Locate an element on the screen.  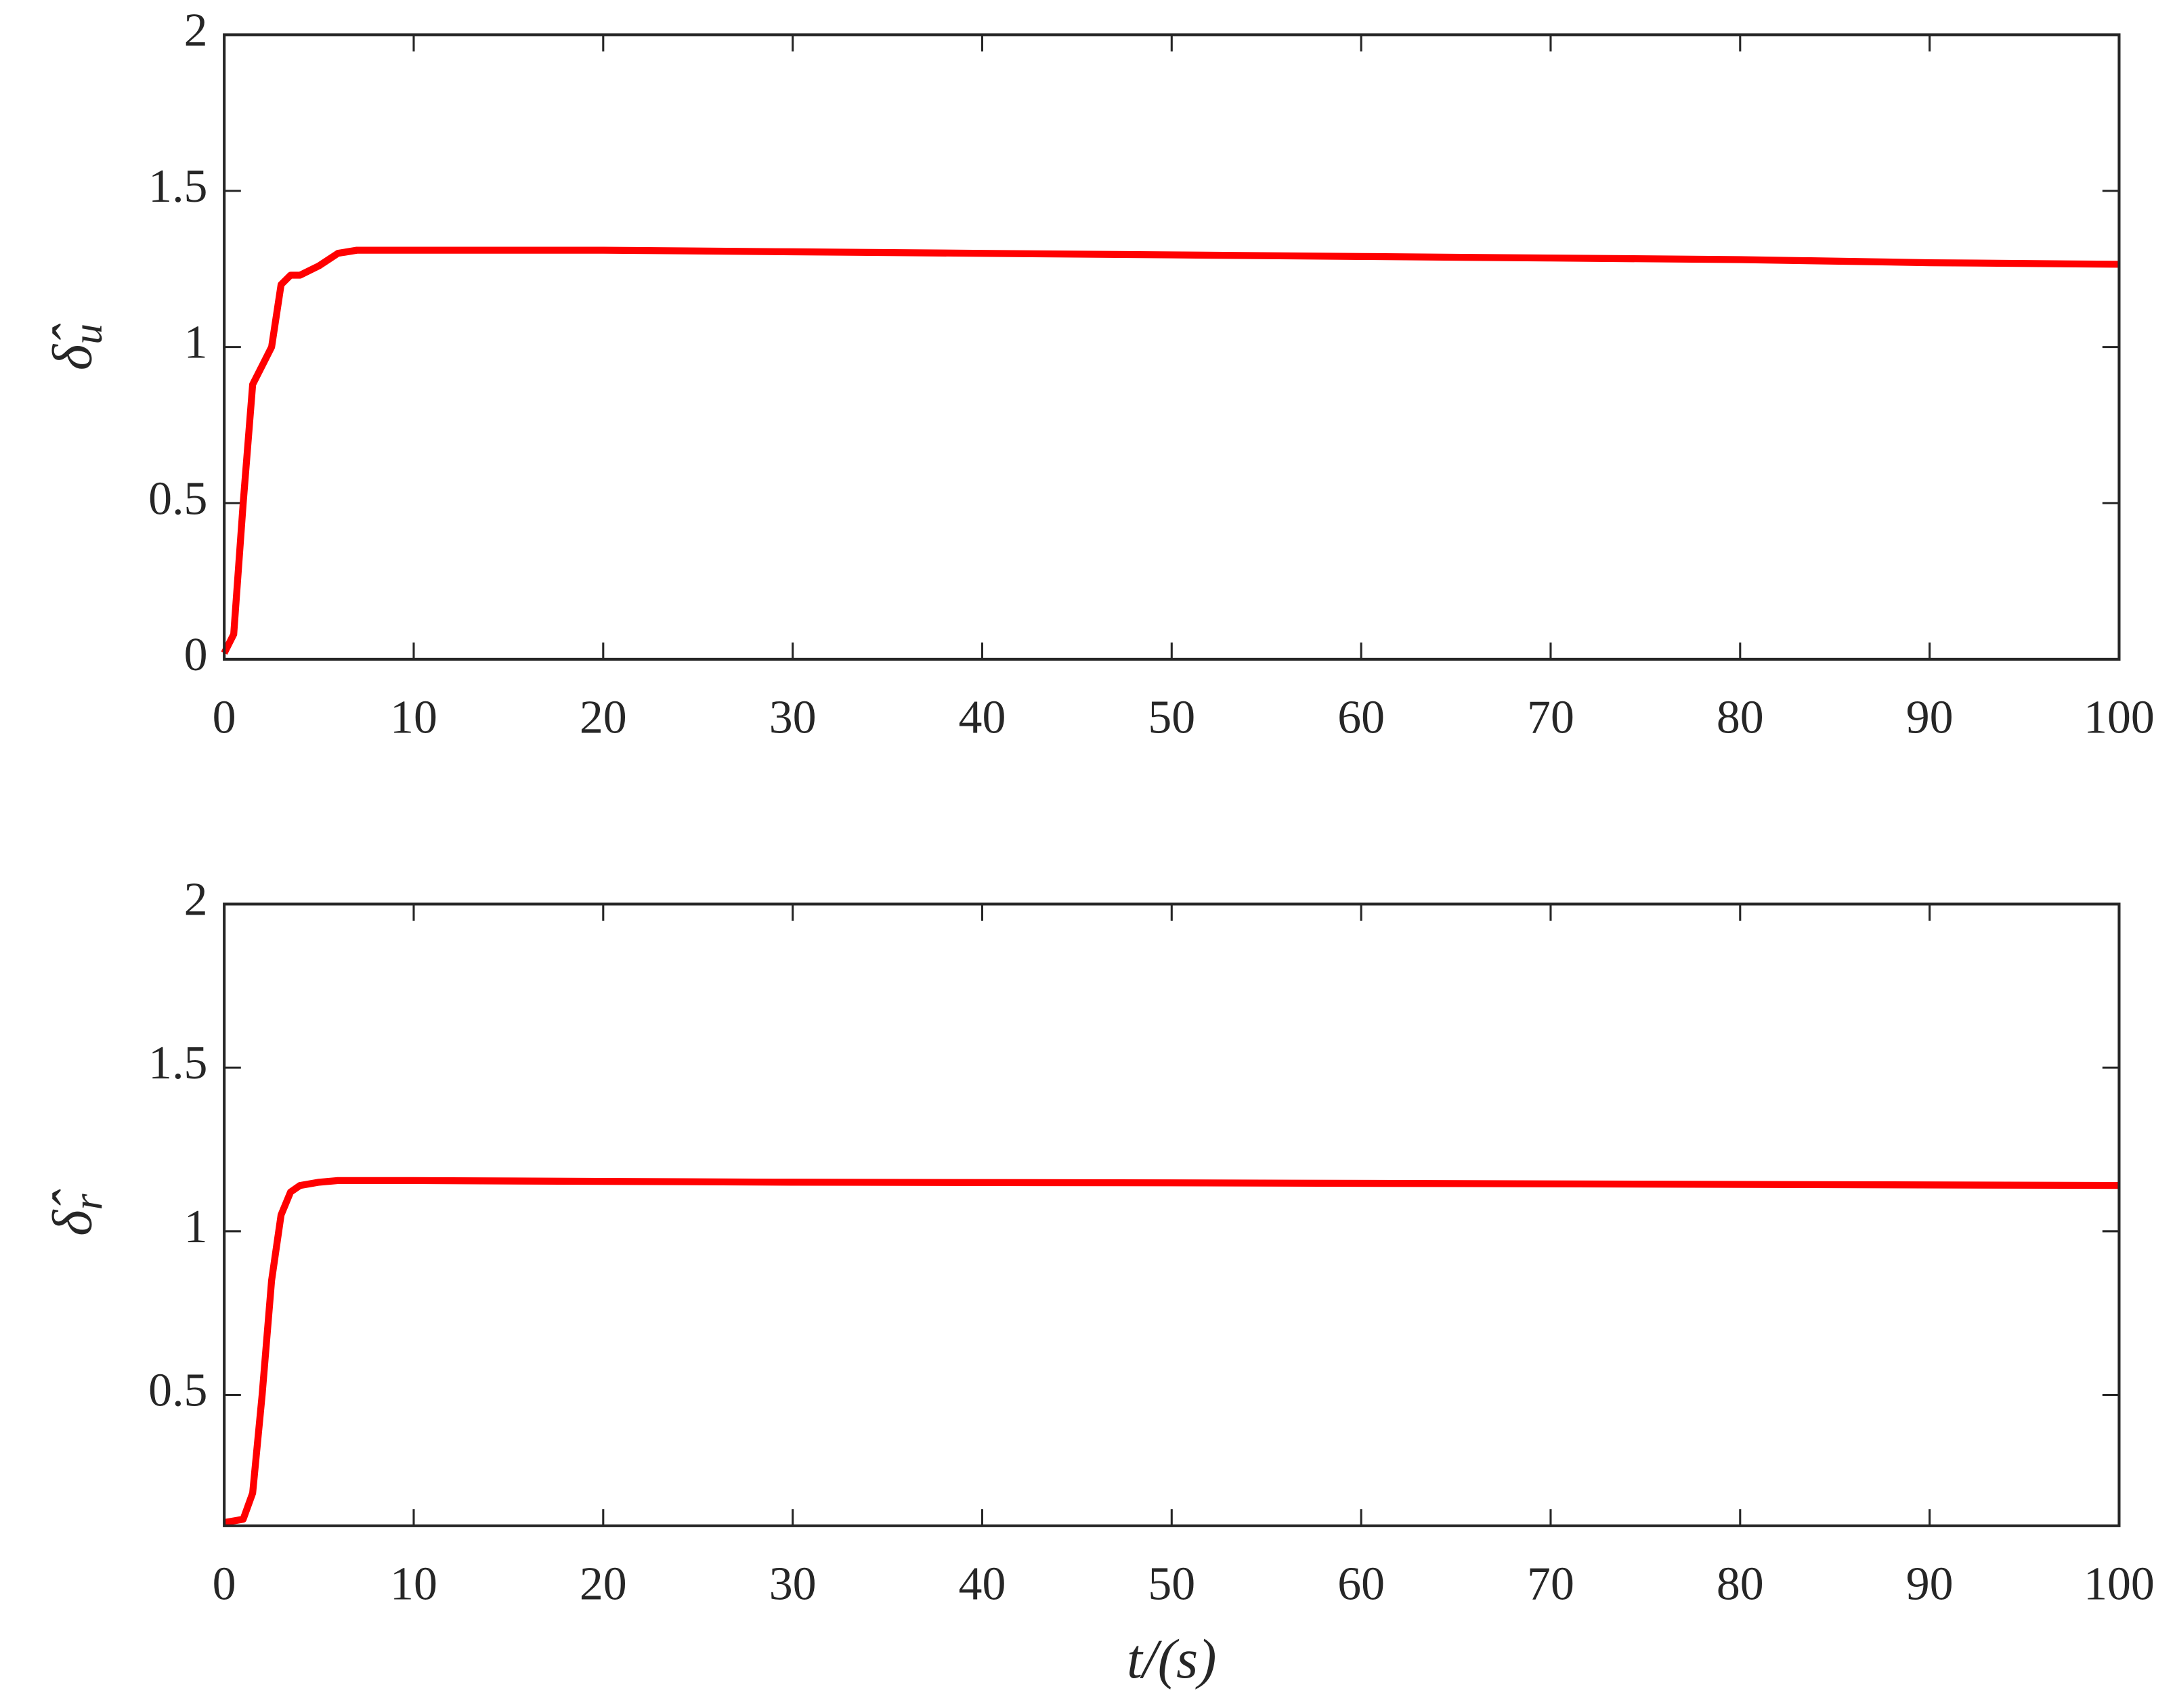
y-axis-label-subscript: u is located at coordinates (88, 334).